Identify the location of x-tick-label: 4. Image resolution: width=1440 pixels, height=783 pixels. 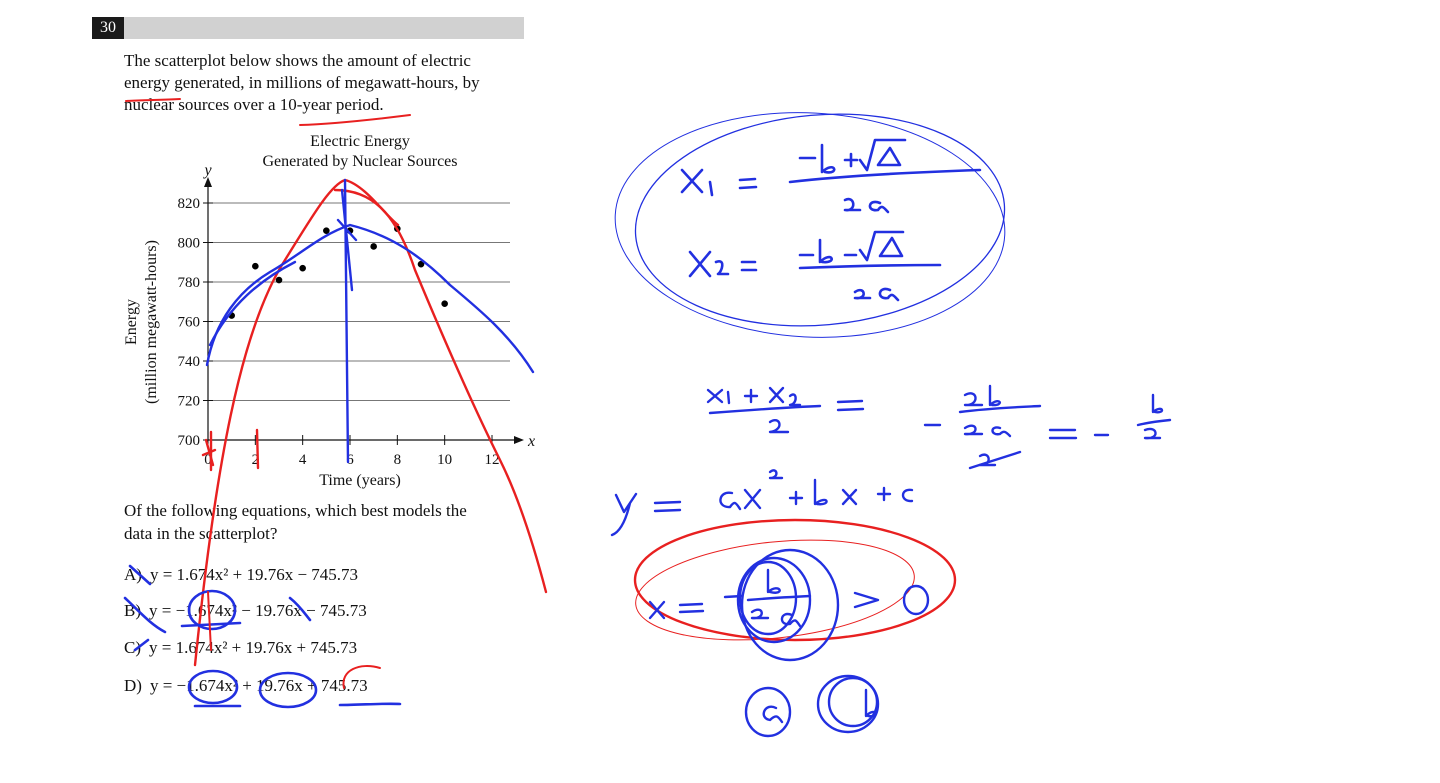
(303, 460).